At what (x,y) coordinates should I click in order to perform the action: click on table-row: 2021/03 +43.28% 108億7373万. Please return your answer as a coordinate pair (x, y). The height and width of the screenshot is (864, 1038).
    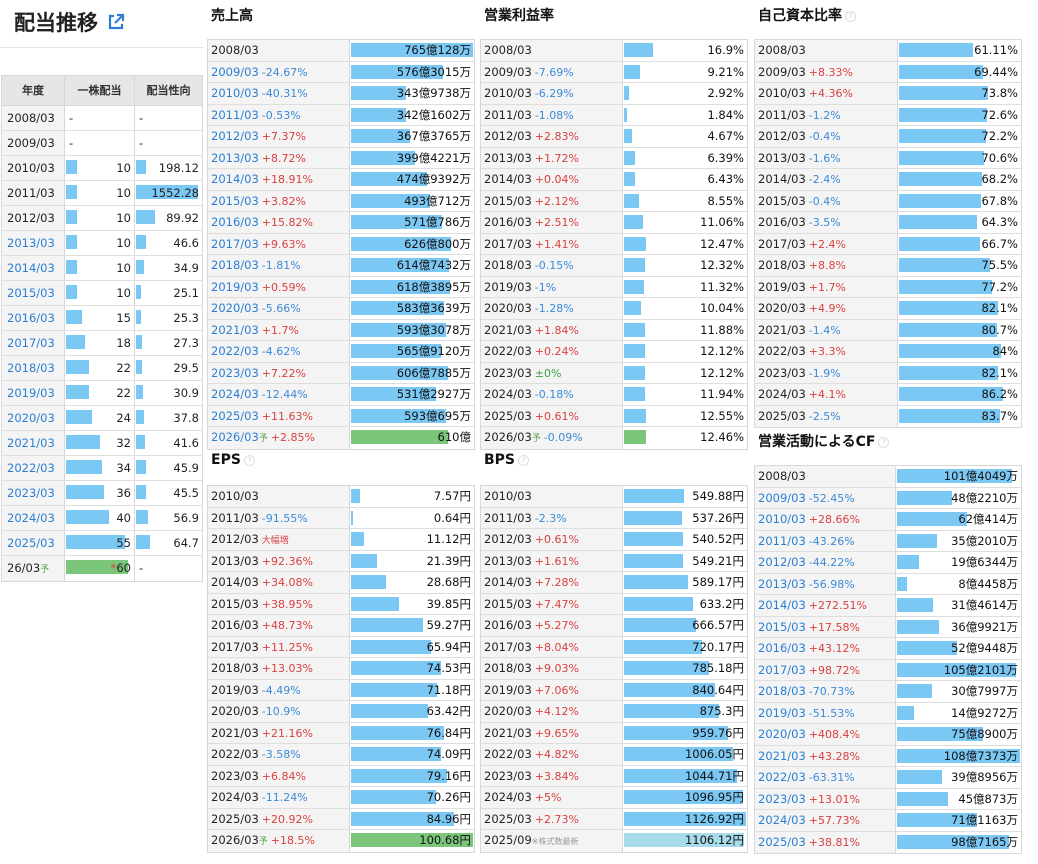
    Looking at the image, I should click on (888, 756).